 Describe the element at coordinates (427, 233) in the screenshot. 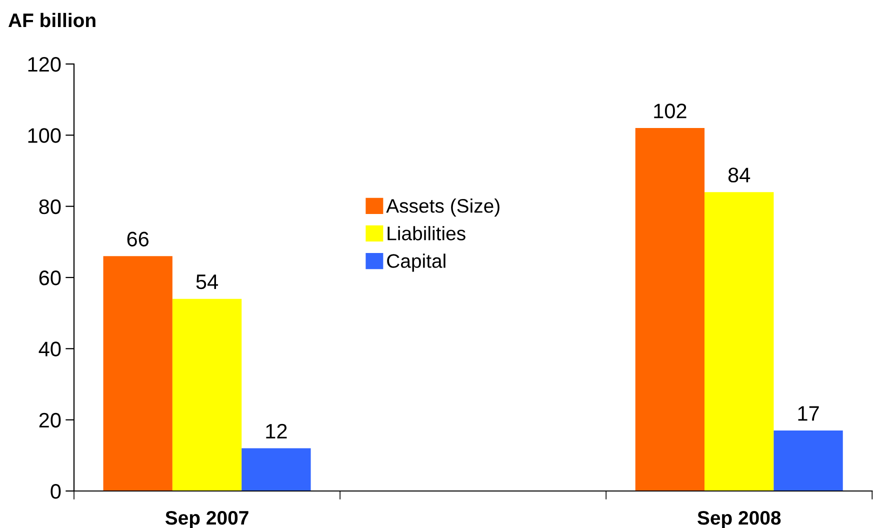

I see `legend-label: Liabilities` at that location.